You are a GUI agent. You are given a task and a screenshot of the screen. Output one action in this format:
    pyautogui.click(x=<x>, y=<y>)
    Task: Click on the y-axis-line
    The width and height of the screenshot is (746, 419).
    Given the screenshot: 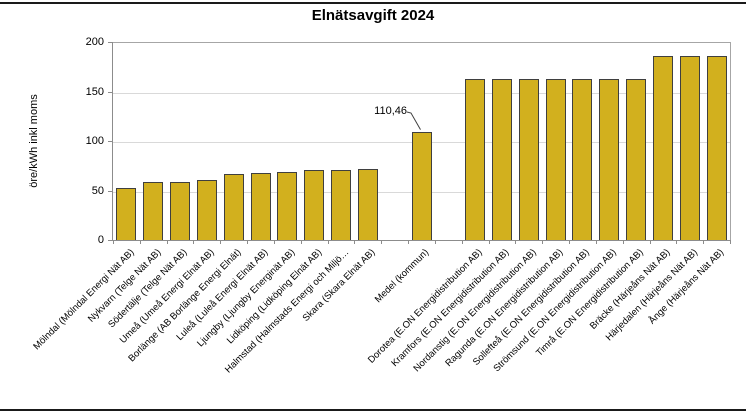 What is the action you would take?
    pyautogui.click(x=112, y=141)
    